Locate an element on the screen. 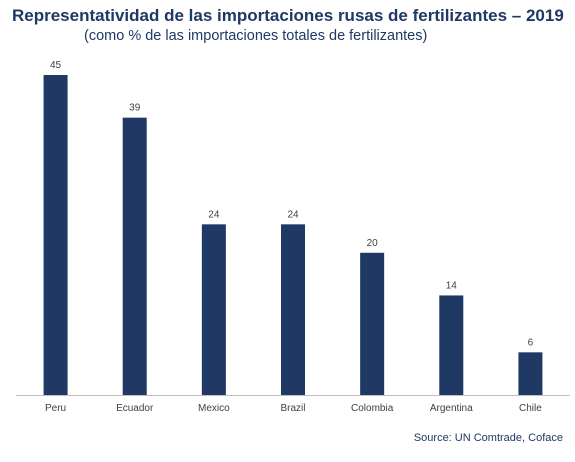  data-label-peru: 45 is located at coordinates (56, 65).